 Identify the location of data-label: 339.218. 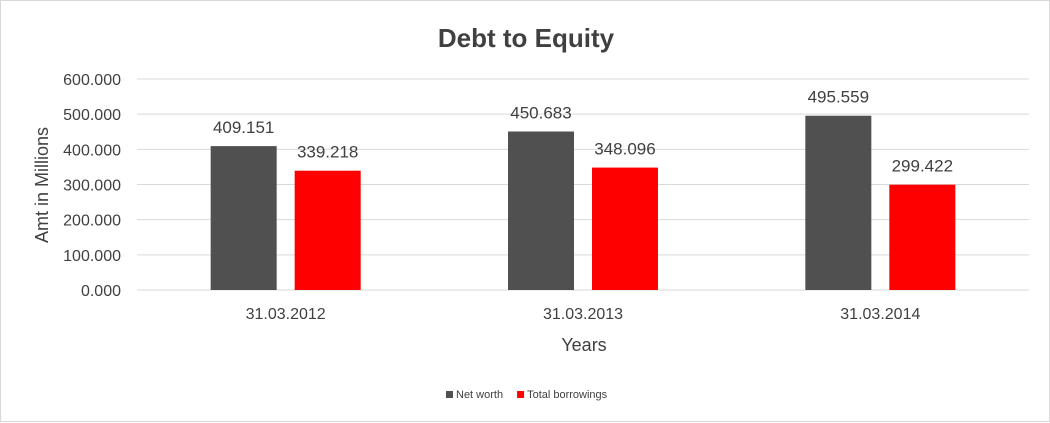
(327, 152).